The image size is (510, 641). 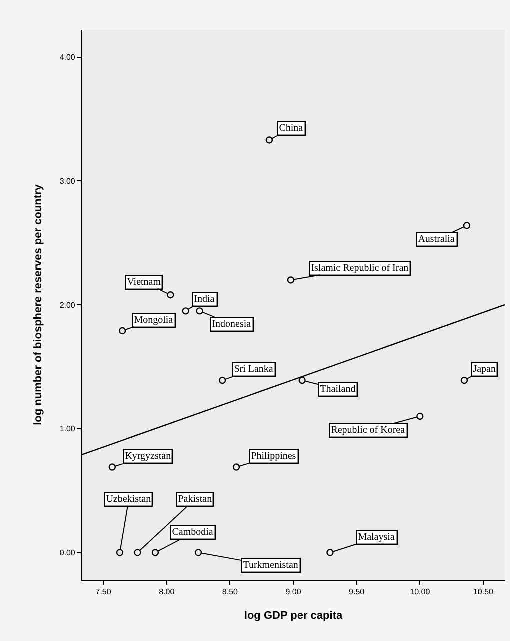 What do you see at coordinates (68, 553) in the screenshot?
I see `y-tick-label: 0.00` at bounding box center [68, 553].